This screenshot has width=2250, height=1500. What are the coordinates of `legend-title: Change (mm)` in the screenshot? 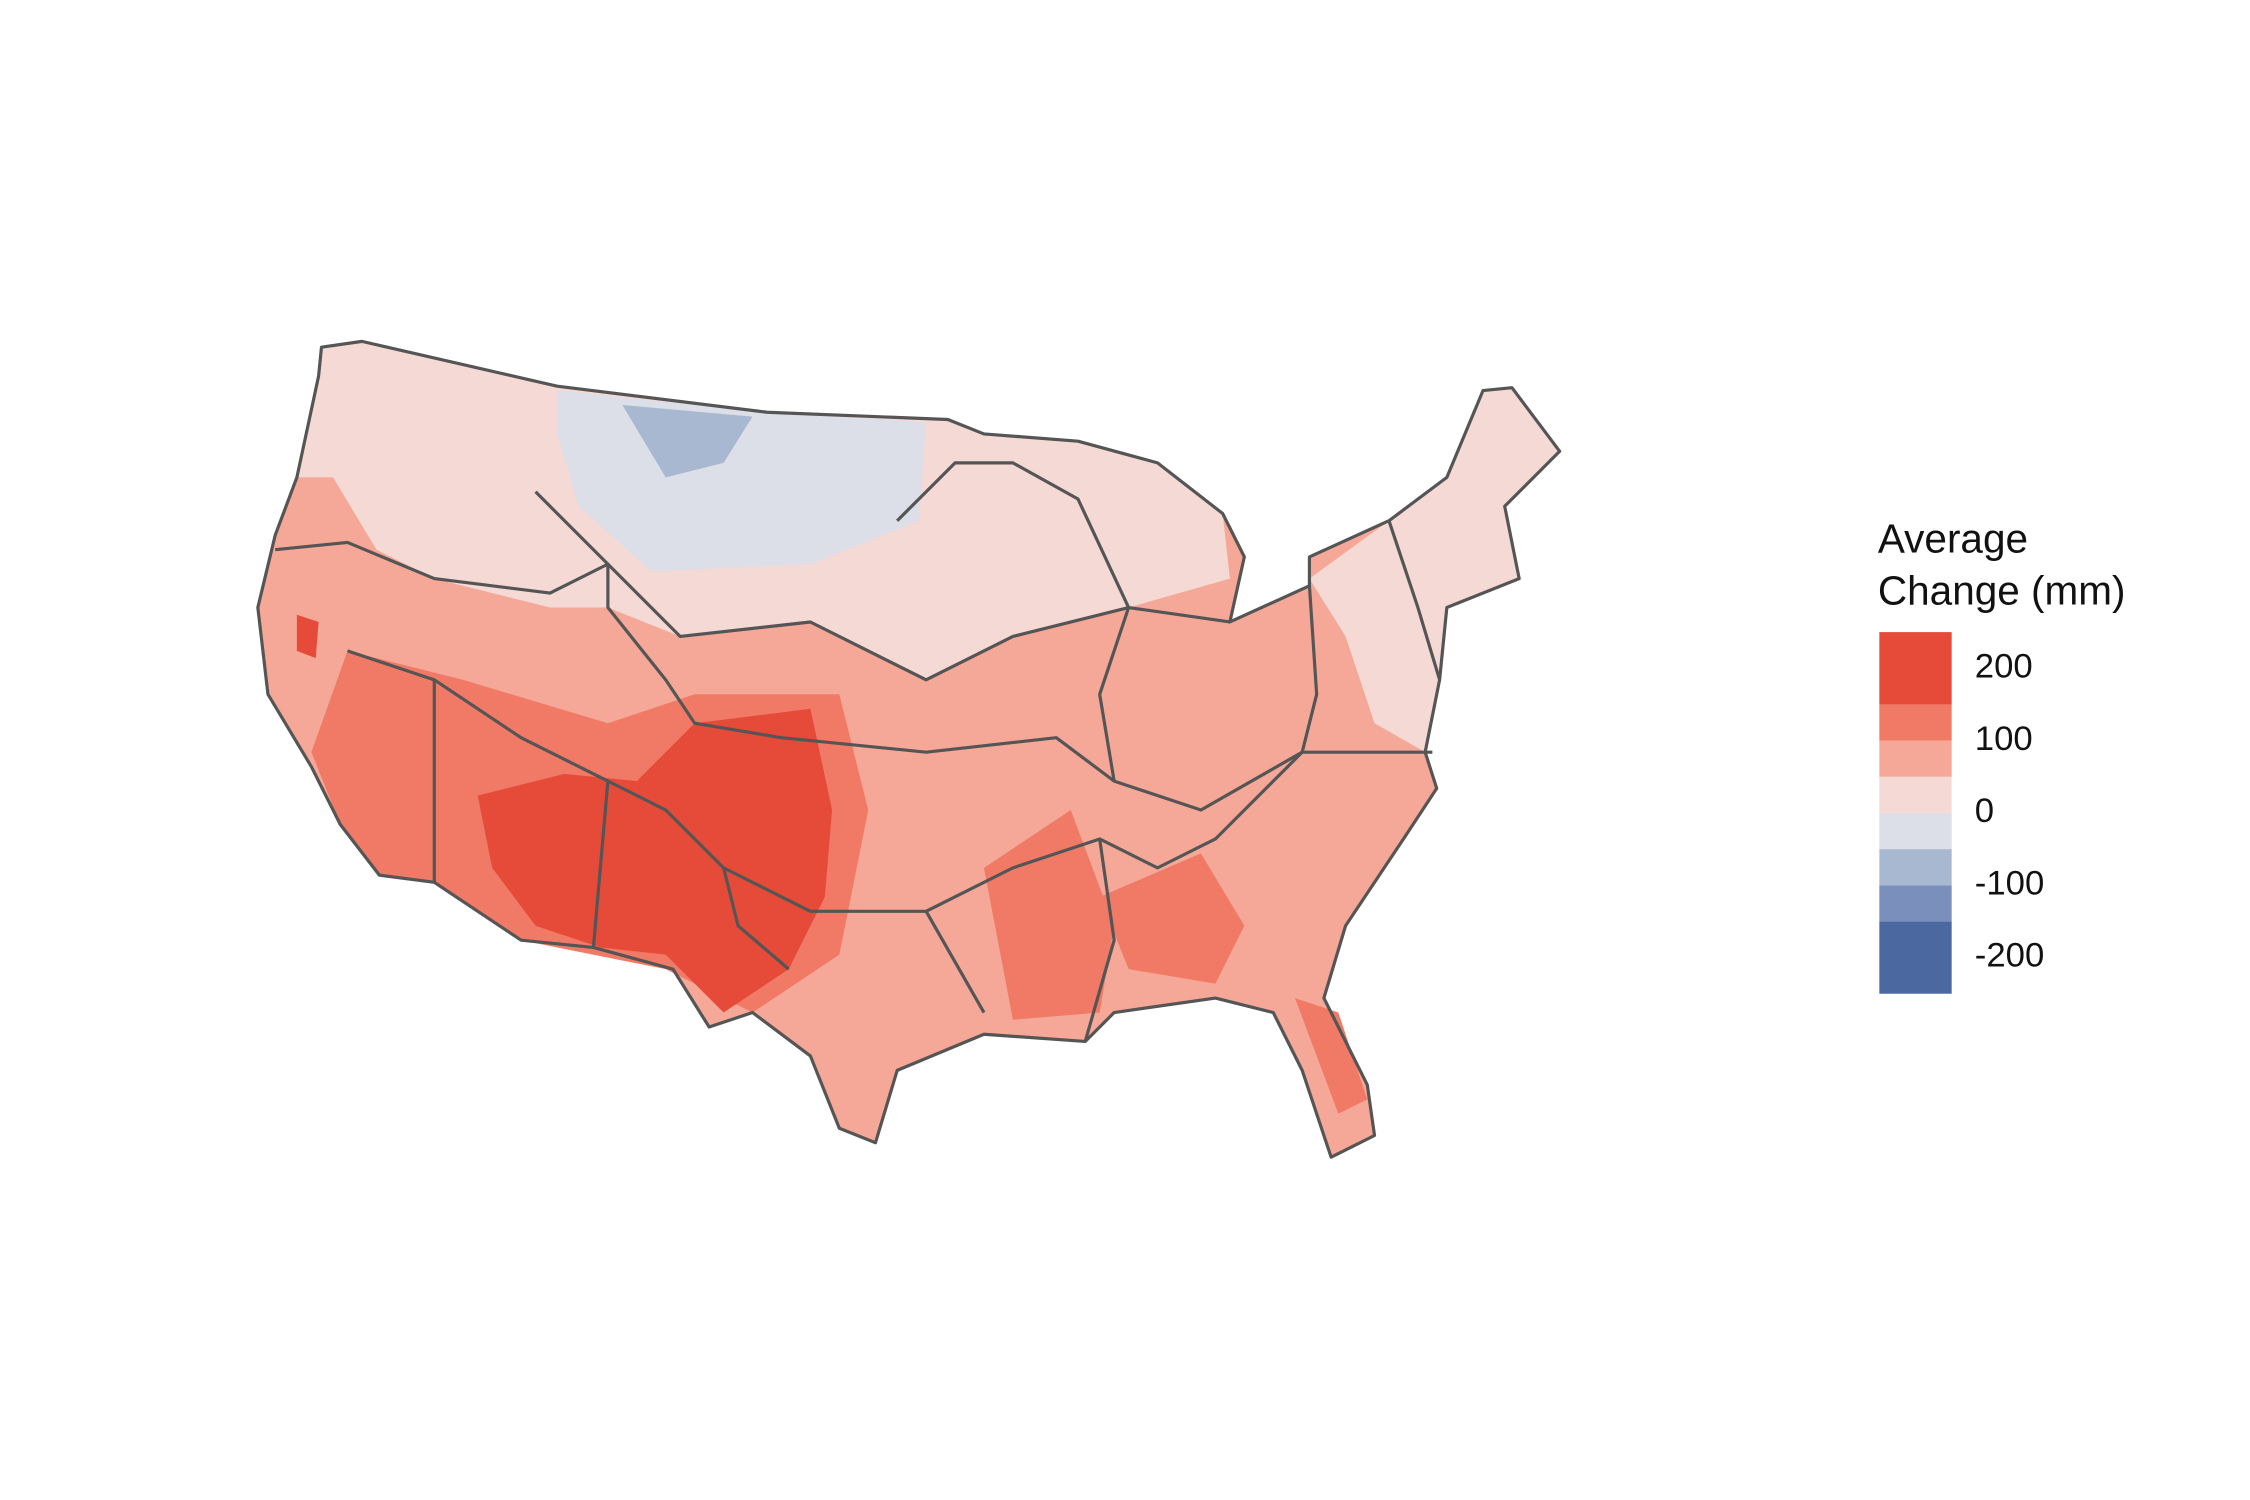 It's located at (2002, 591).